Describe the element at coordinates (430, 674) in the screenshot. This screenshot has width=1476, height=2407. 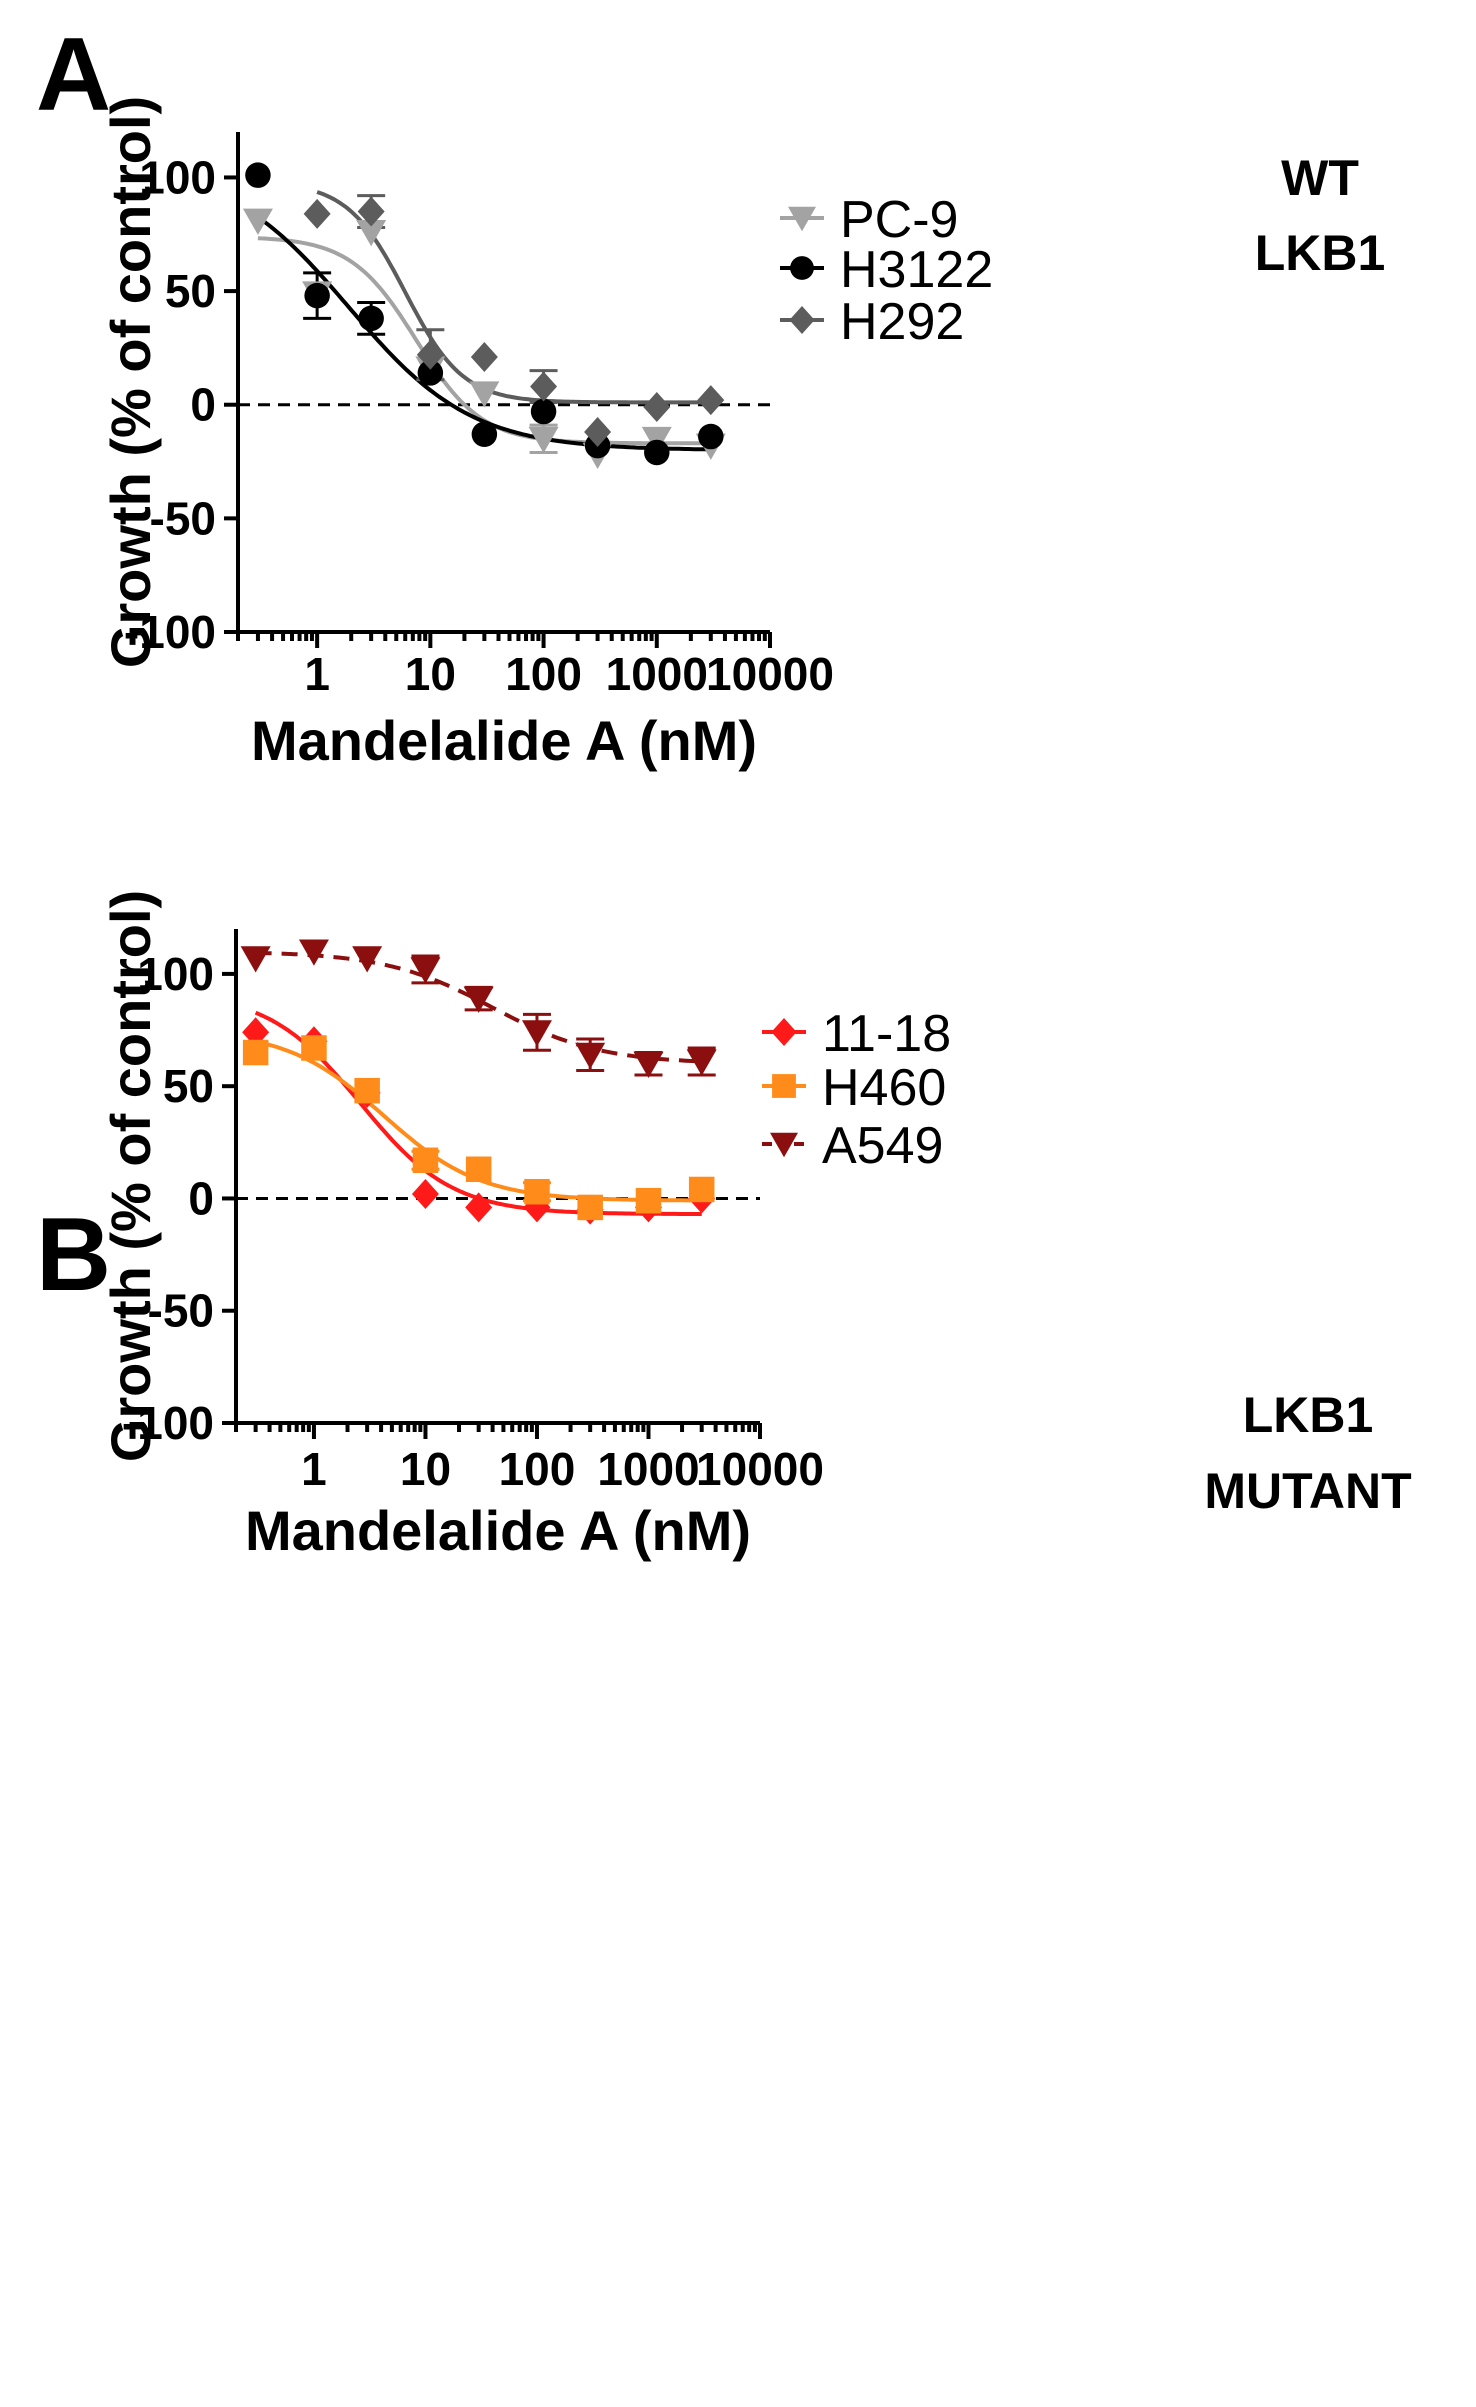
I see `panel-a-x-tick-label: 10` at that location.